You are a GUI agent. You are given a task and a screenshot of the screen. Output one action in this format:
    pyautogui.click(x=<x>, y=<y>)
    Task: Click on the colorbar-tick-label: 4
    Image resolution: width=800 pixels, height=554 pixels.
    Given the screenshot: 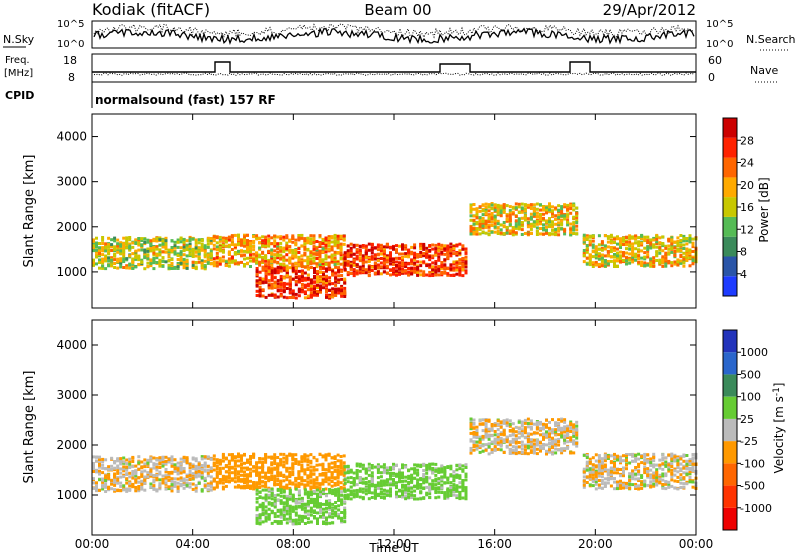 What is the action you would take?
    pyautogui.click(x=743, y=274)
    